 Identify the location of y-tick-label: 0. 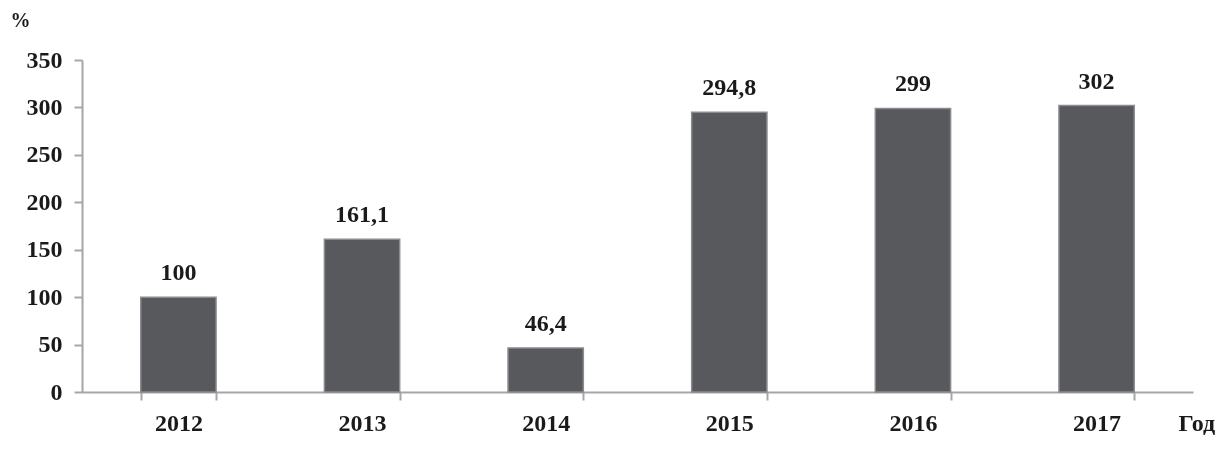
(56, 391).